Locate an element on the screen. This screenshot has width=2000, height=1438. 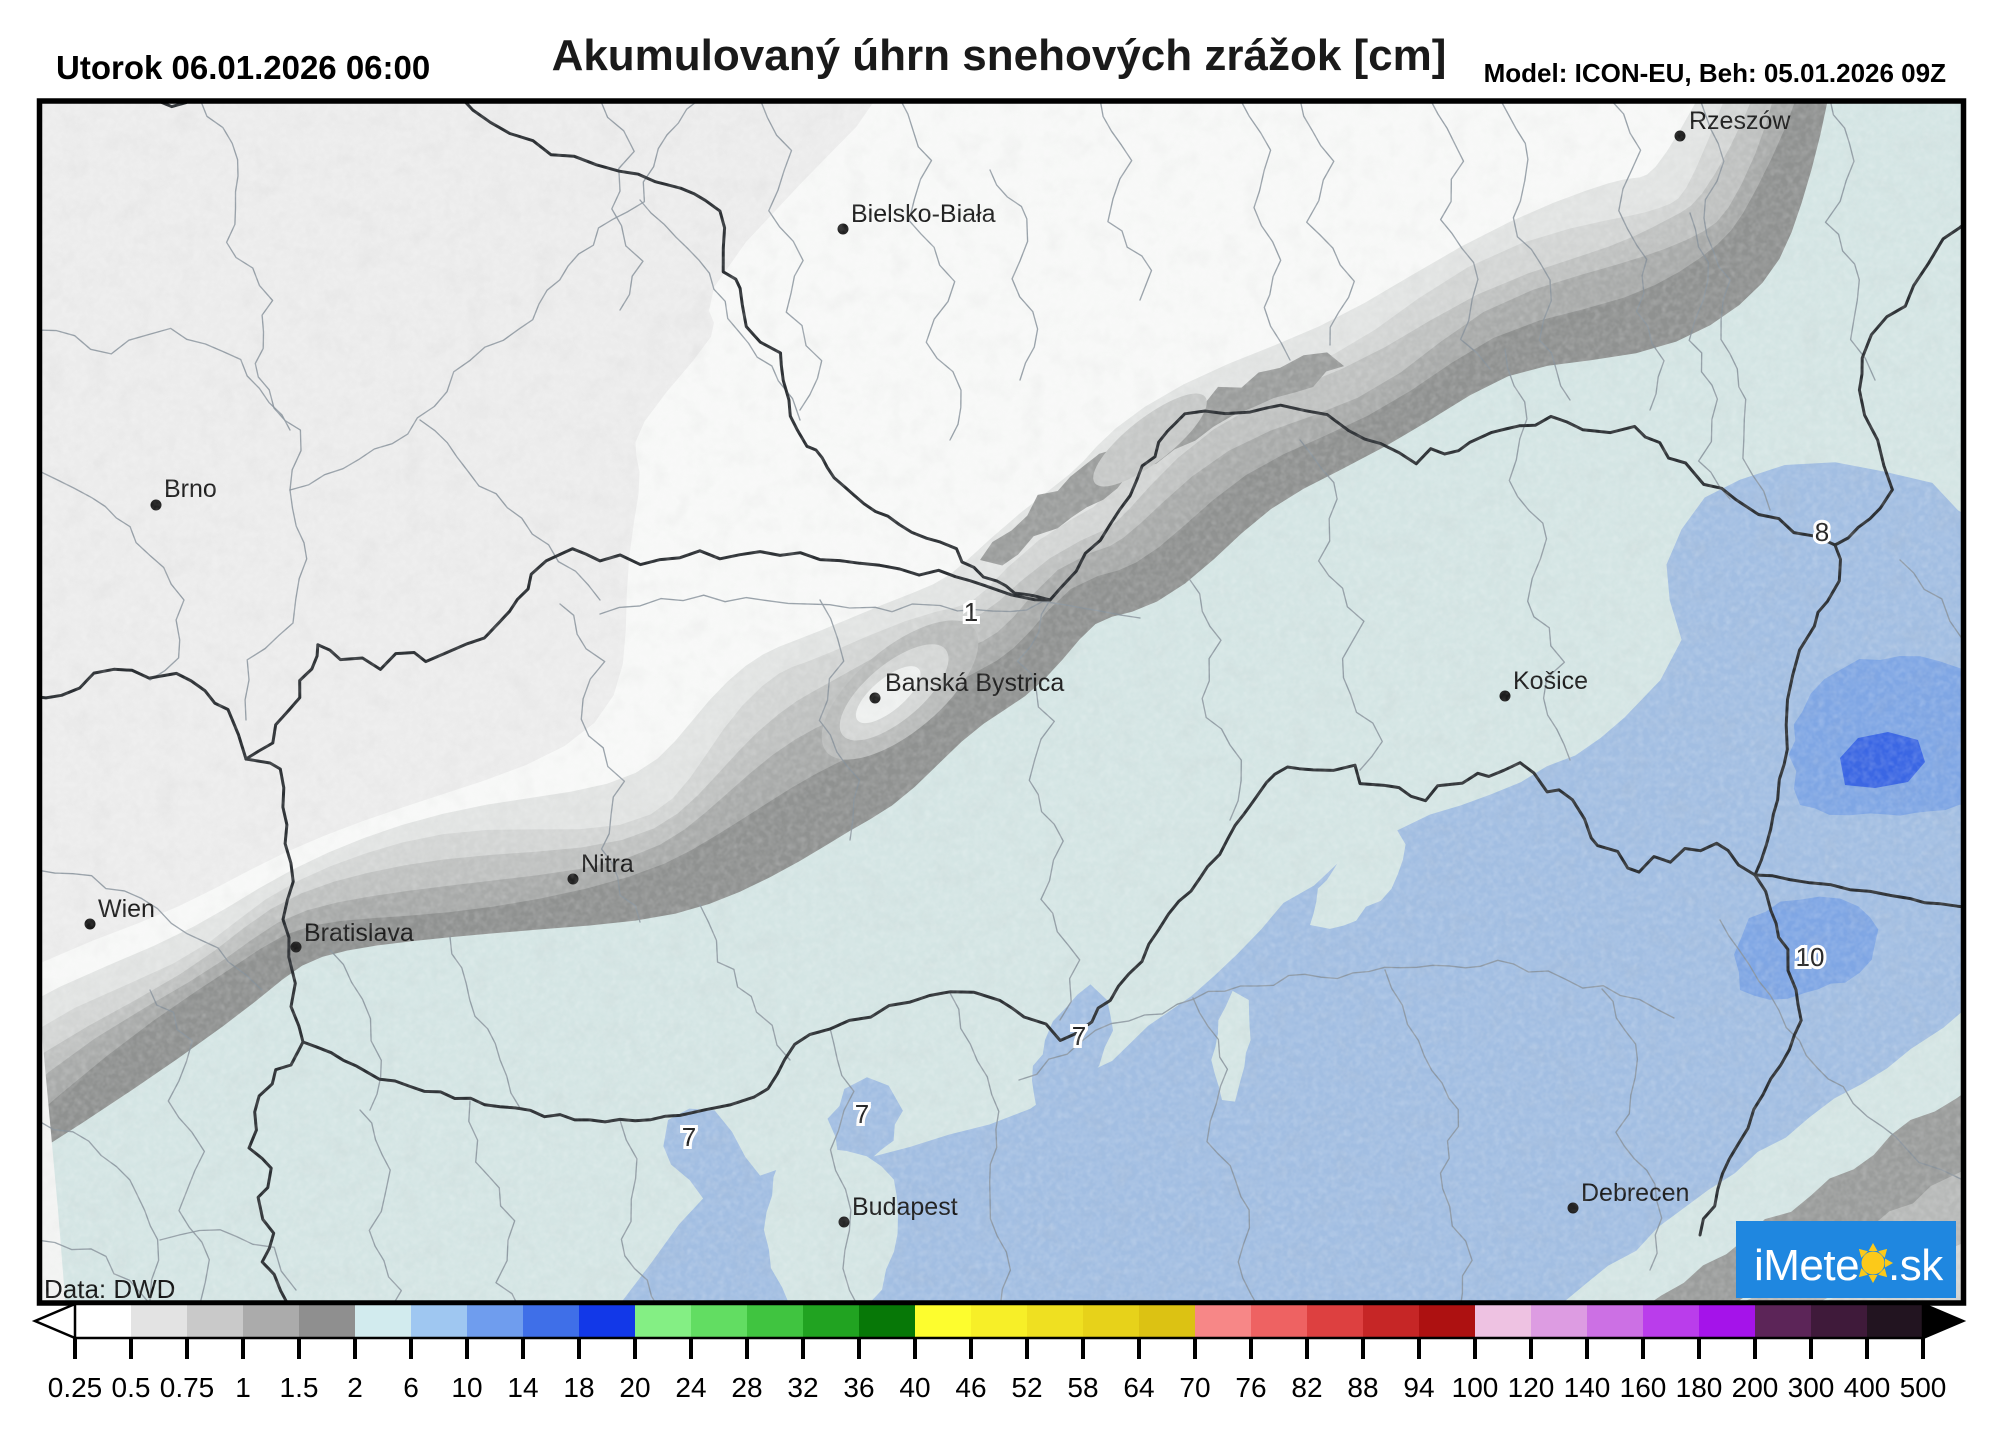
svg-text: 500 is located at coordinates (1923, 1387).